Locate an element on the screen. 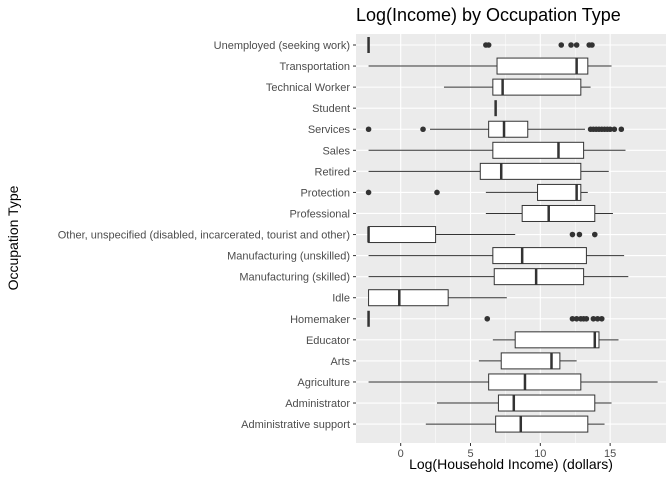  y-axis-title: Occupation Type is located at coordinates (13, 237).